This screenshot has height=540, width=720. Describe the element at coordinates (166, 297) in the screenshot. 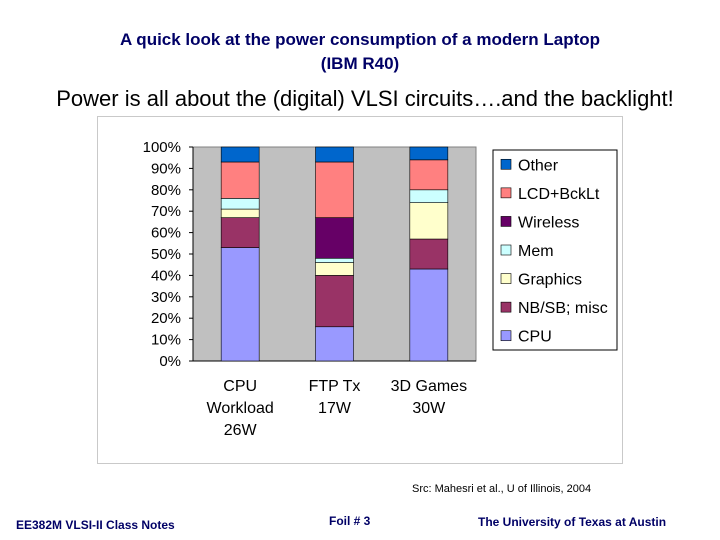

I see `y-tick-label: 30%` at that location.